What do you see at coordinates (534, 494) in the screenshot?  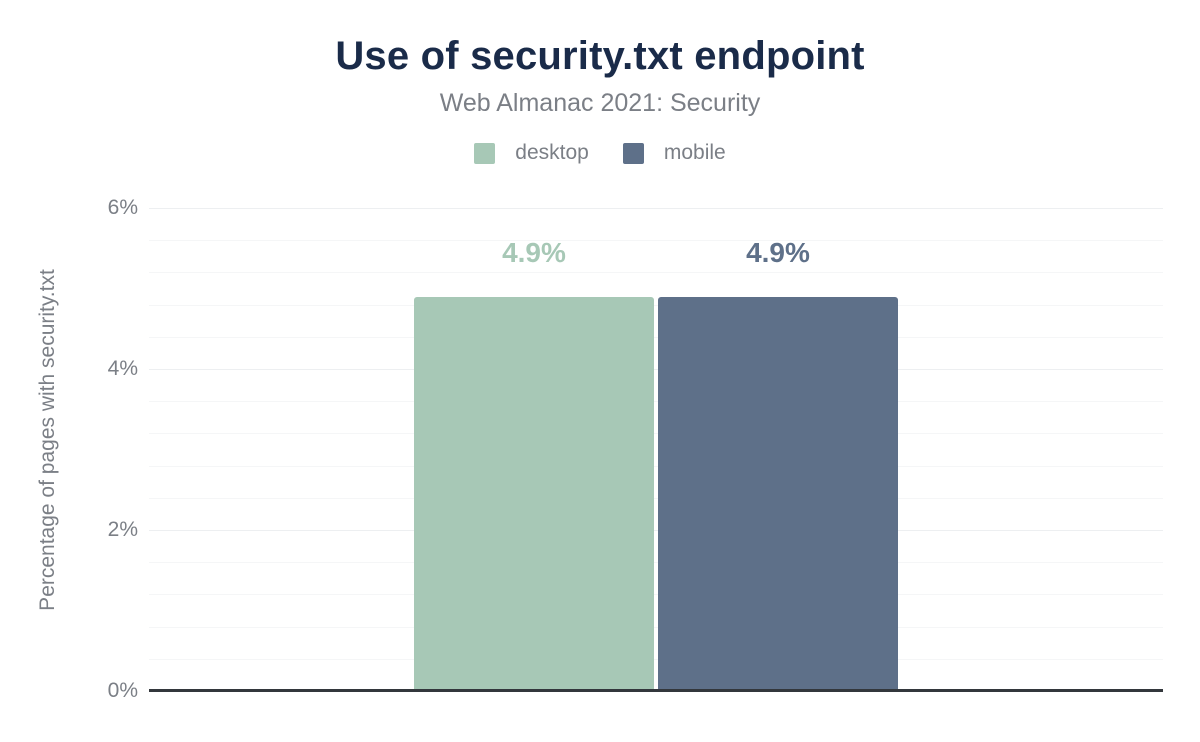 I see `bar-desktop` at bounding box center [534, 494].